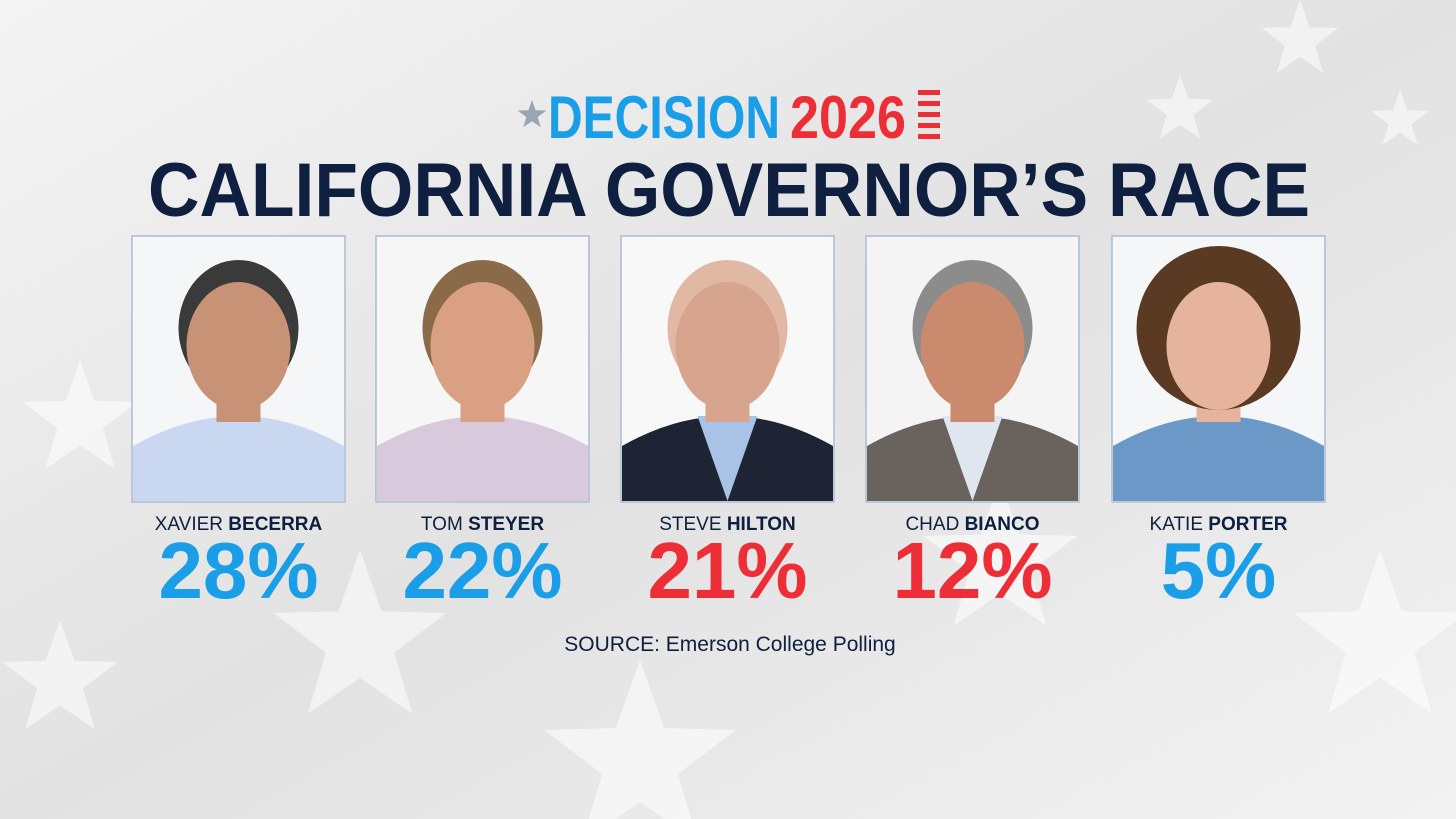  Describe the element at coordinates (727, 570) in the screenshot. I see `poll-percent: 21%` at that location.